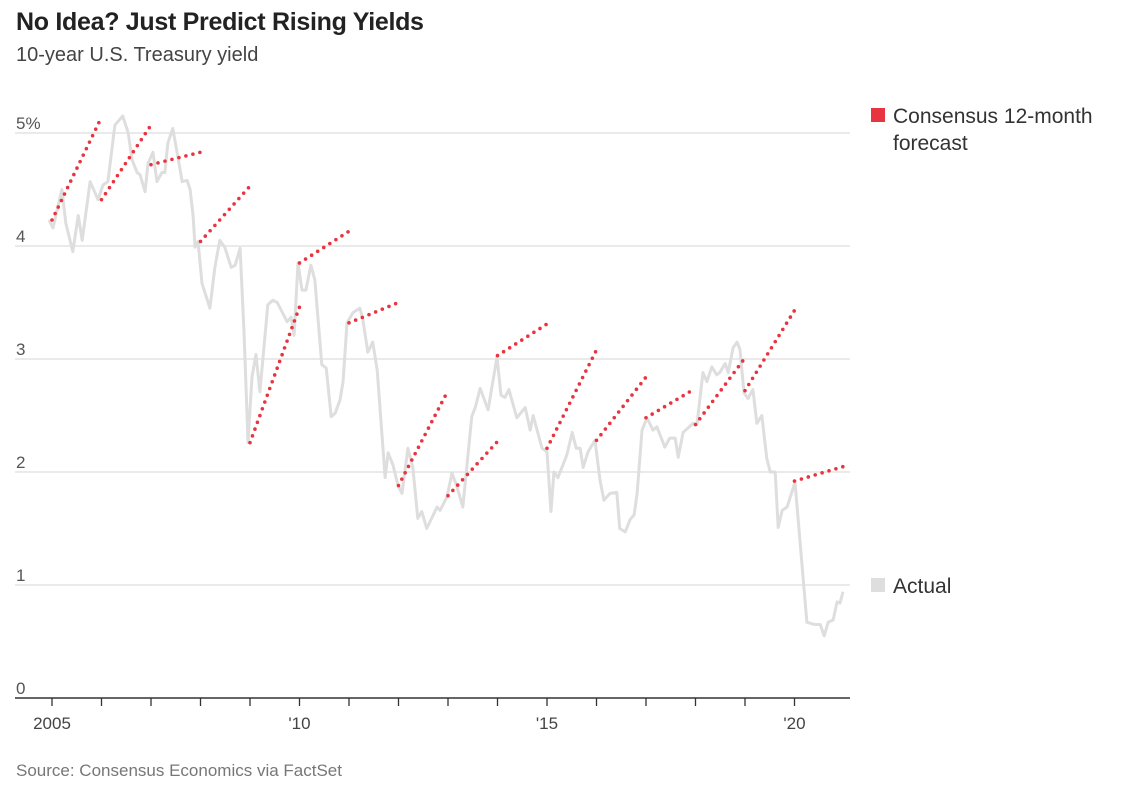 This screenshot has height=800, width=1122. Describe the element at coordinates (52, 723) in the screenshot. I see `x-tick-label: 2005` at that location.